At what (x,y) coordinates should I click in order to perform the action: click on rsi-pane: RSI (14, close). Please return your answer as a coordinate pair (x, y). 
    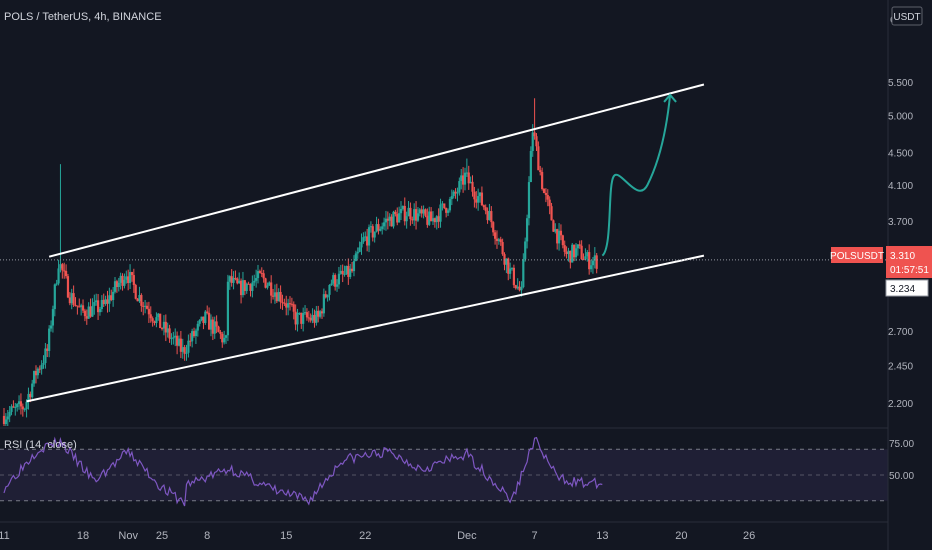
    Looking at the image, I should click on (444, 467).